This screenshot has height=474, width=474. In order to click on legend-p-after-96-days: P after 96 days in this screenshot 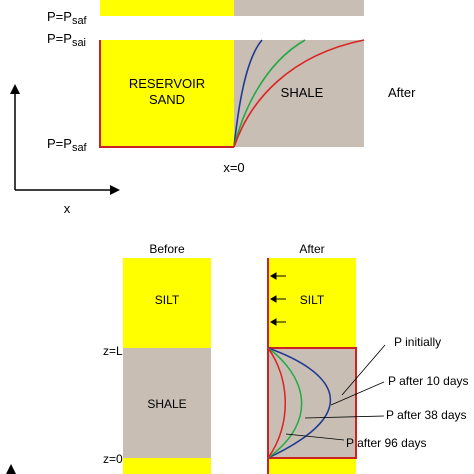, I will do `click(386, 443)`.